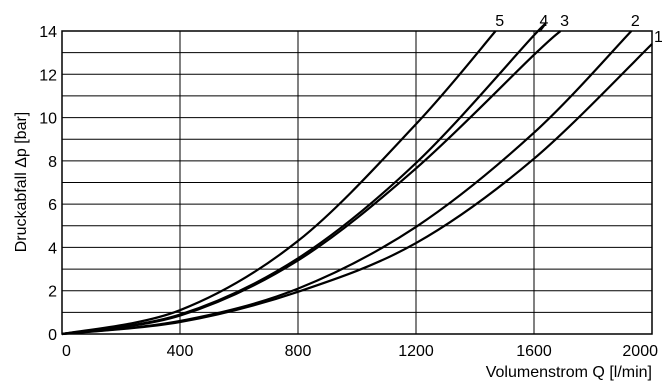  I want to click on y-tick-label: 10, so click(48, 119).